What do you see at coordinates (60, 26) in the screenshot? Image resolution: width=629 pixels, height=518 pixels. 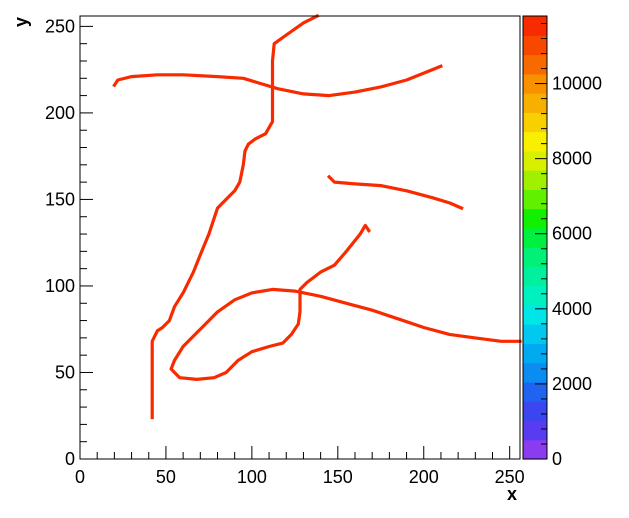 I see `y-tick-label: 250` at bounding box center [60, 26].